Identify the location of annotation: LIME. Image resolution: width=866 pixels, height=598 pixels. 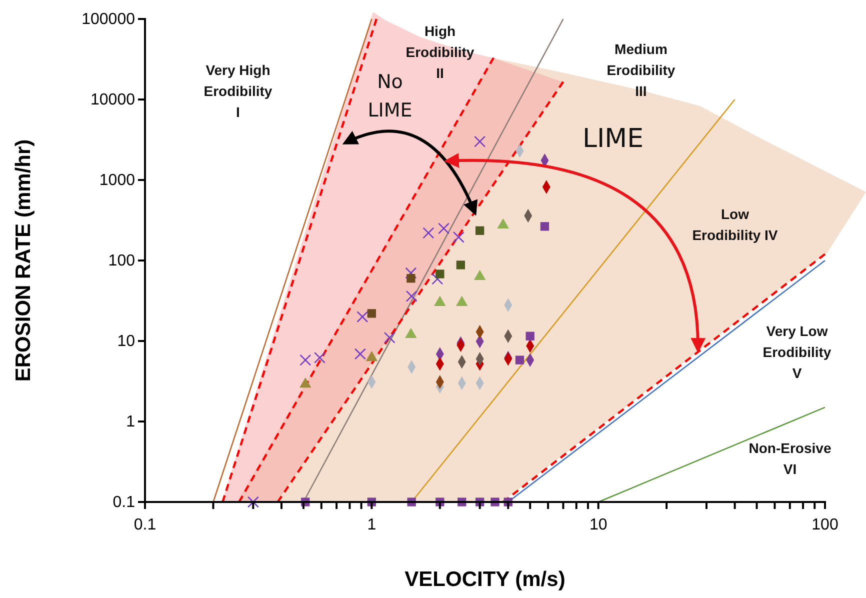
(613, 139).